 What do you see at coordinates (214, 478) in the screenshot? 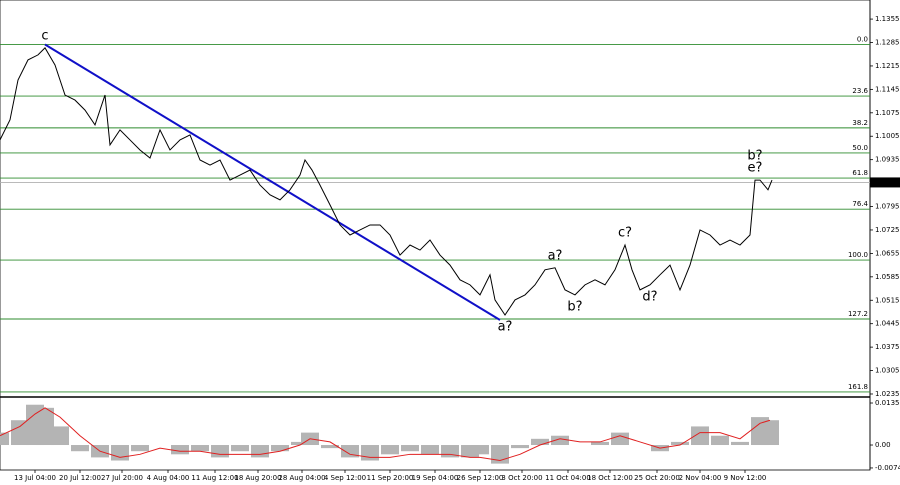
I see `x-tick-label: 11 Aug 12:00` at bounding box center [214, 478].